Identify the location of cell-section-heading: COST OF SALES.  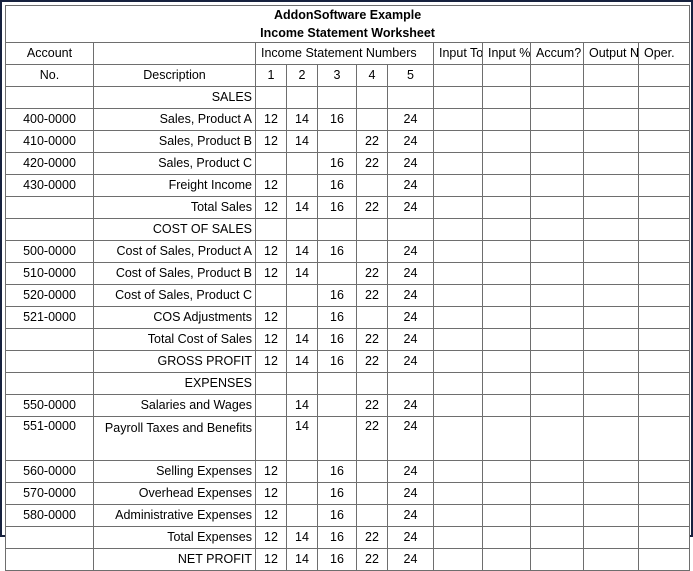
(174, 230).